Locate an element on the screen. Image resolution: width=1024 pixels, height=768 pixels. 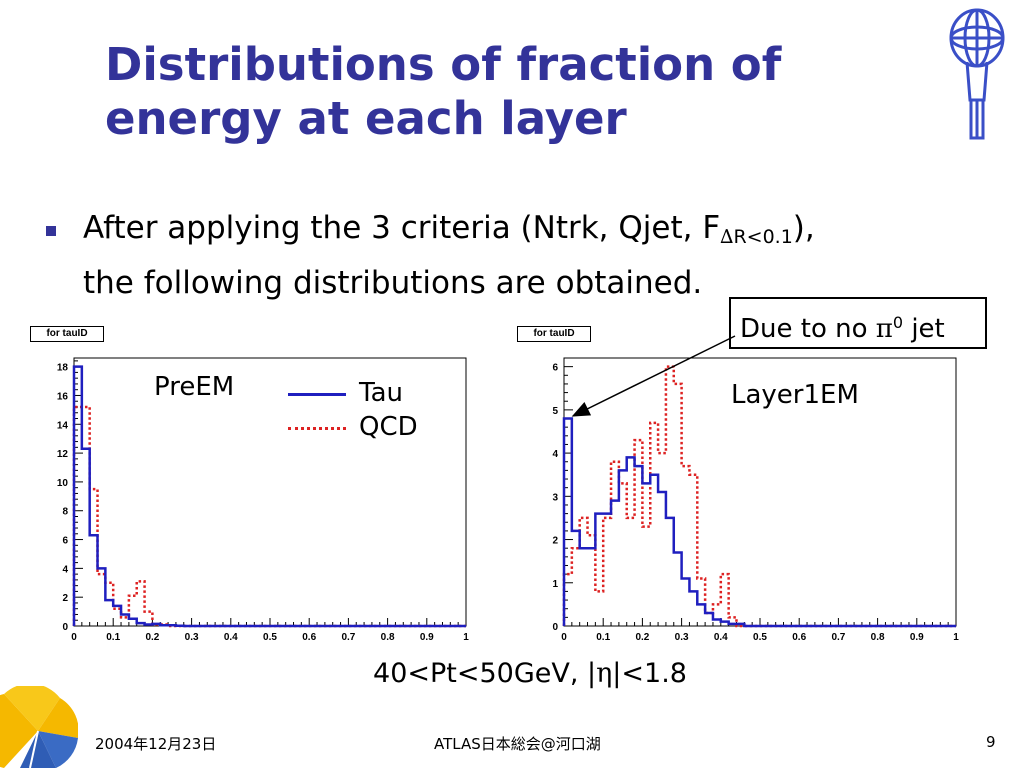
legend-qcd-label: QCD is located at coordinates (388, 427).